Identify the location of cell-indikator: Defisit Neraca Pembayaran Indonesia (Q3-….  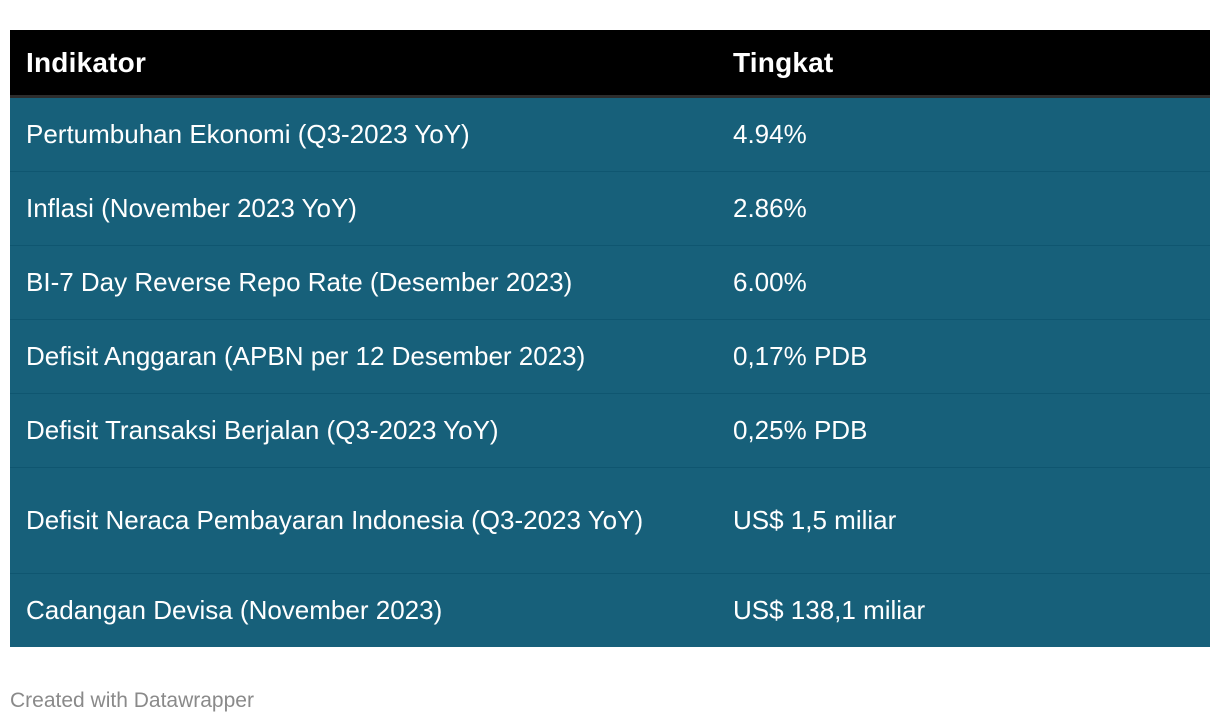
(335, 520).